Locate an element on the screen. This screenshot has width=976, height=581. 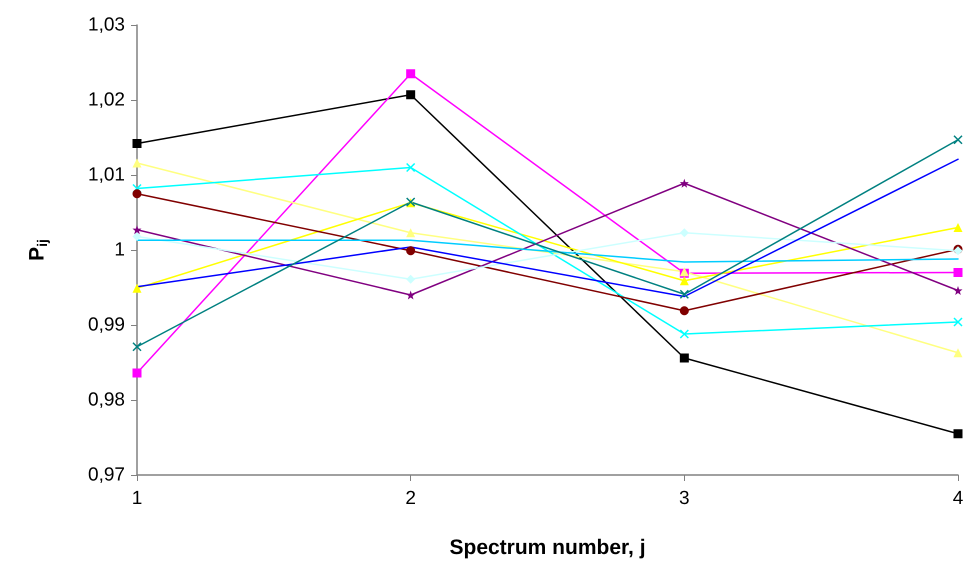
x-tick-label: 2 is located at coordinates (410, 498).